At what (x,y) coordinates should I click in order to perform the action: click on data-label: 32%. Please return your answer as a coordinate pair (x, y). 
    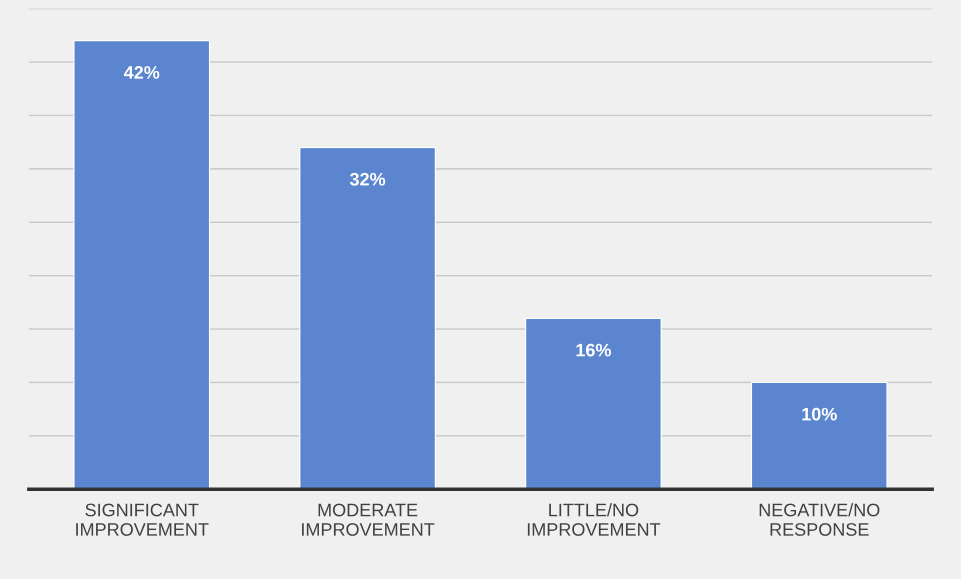
    Looking at the image, I should click on (368, 179).